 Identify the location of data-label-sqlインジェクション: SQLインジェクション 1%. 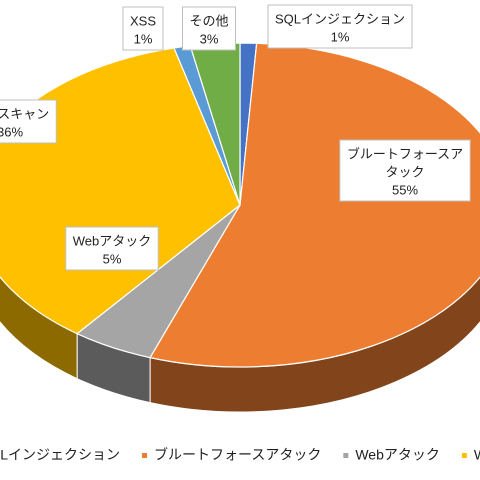
(340, 26).